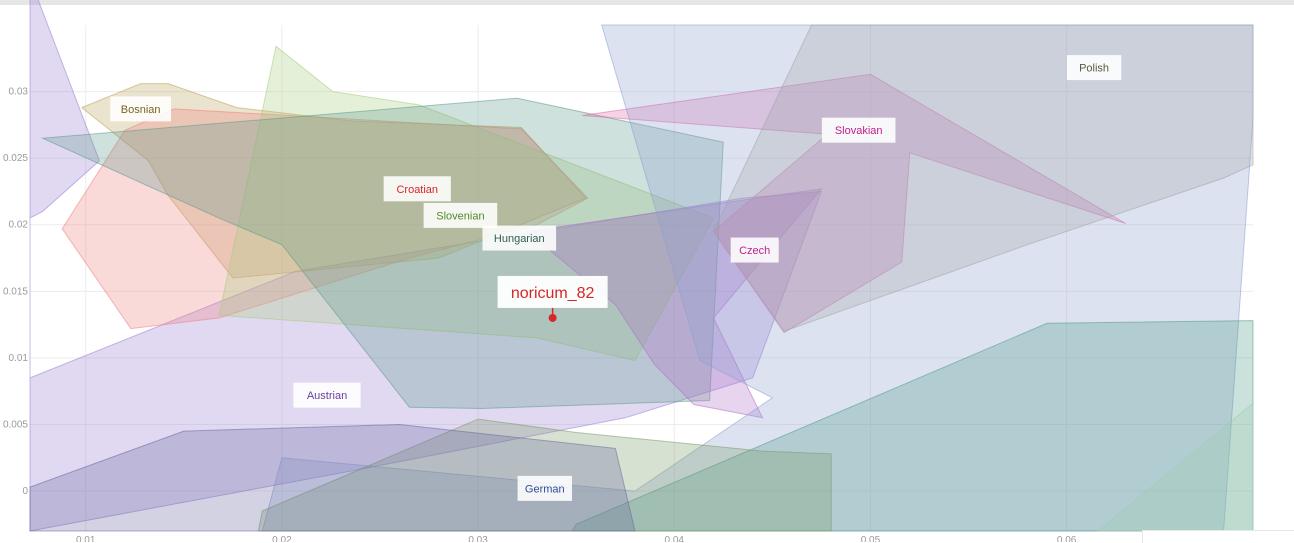 This screenshot has width=1294, height=543. I want to click on label-croatian: Croatian, so click(417, 189).